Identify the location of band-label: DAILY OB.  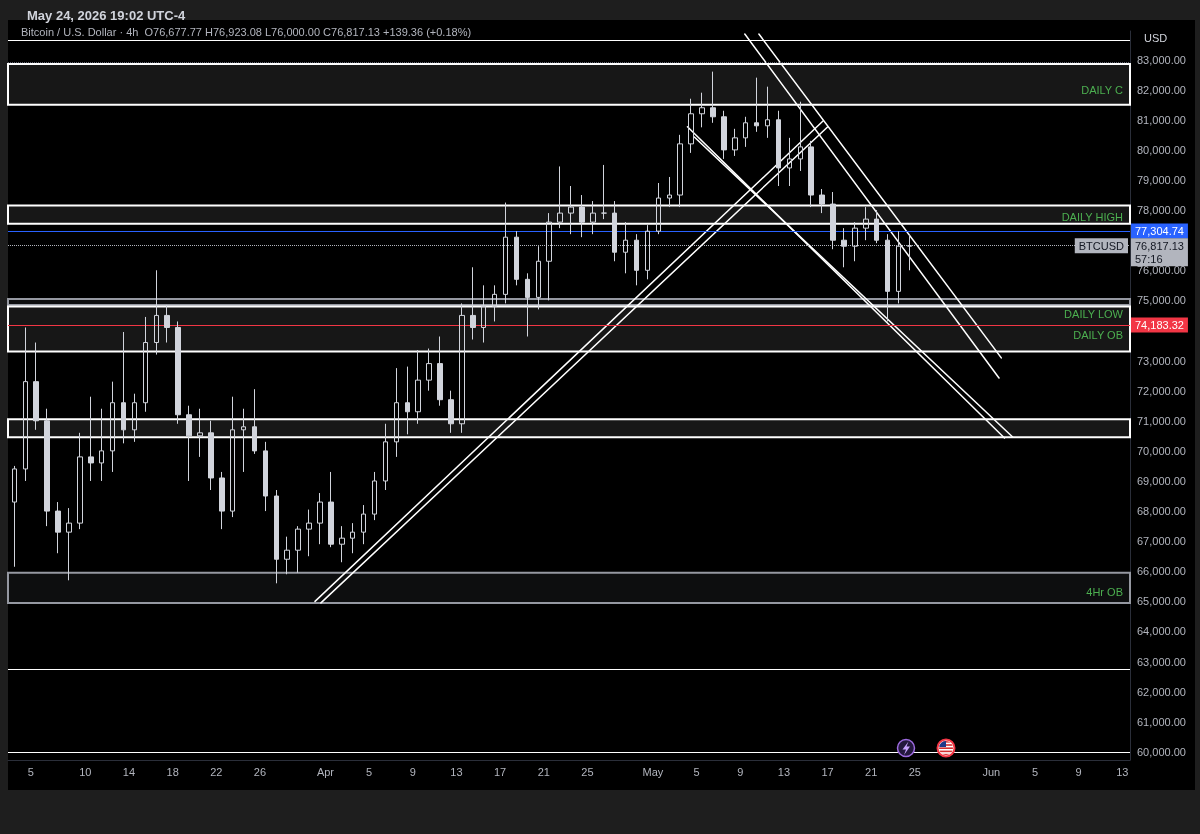
(1098, 334).